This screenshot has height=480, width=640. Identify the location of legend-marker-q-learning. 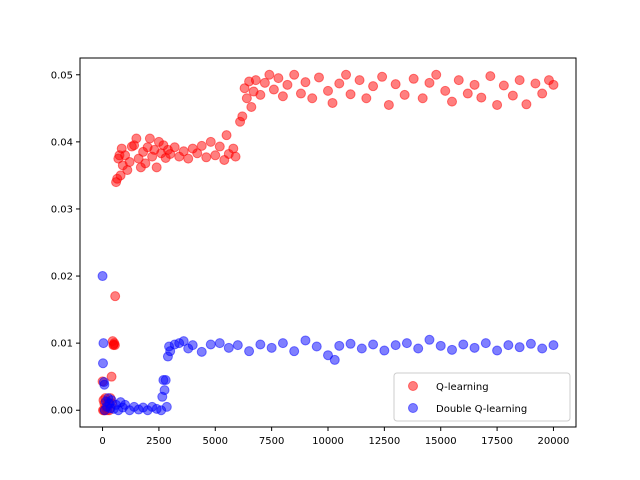
(413, 386).